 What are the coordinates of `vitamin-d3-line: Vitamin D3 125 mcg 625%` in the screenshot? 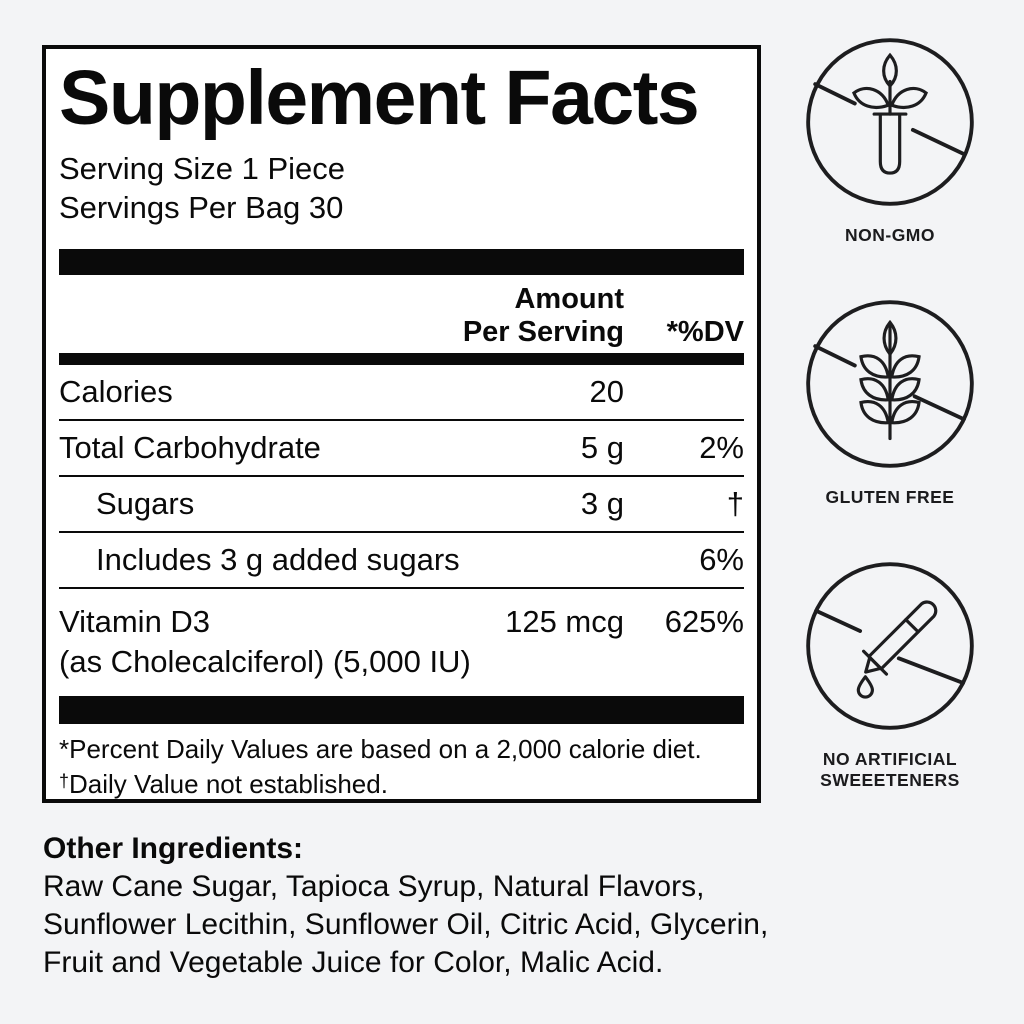 It's located at (401, 622).